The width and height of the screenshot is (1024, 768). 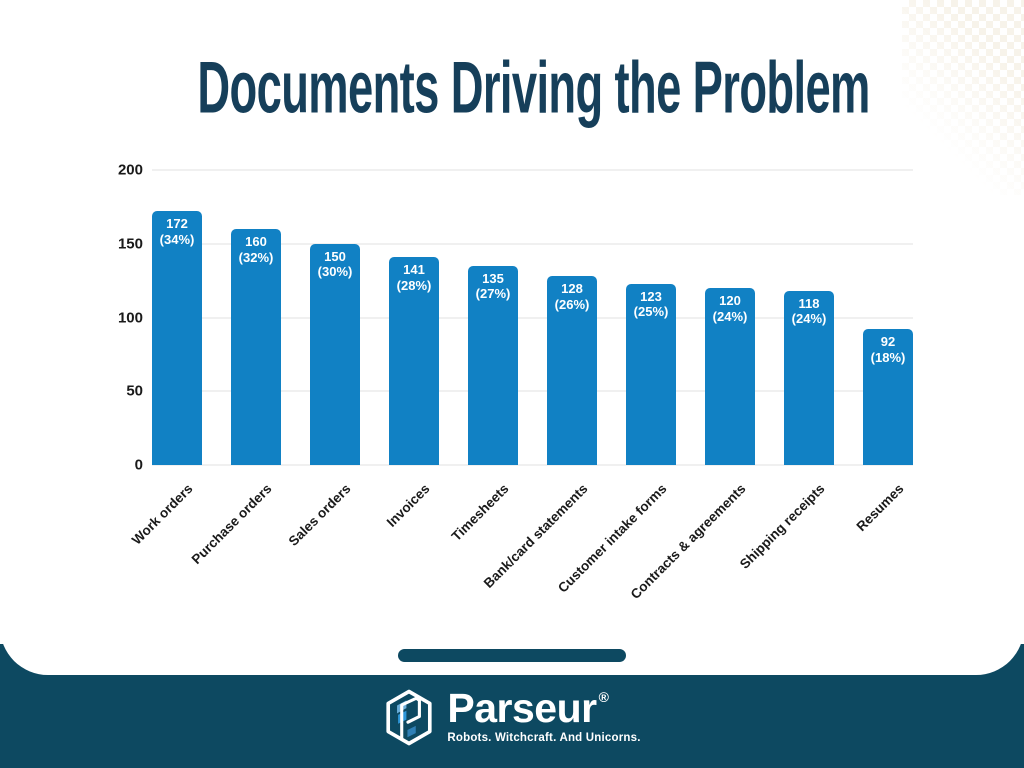 What do you see at coordinates (888, 397) in the screenshot?
I see `bar: 92 (18%)` at bounding box center [888, 397].